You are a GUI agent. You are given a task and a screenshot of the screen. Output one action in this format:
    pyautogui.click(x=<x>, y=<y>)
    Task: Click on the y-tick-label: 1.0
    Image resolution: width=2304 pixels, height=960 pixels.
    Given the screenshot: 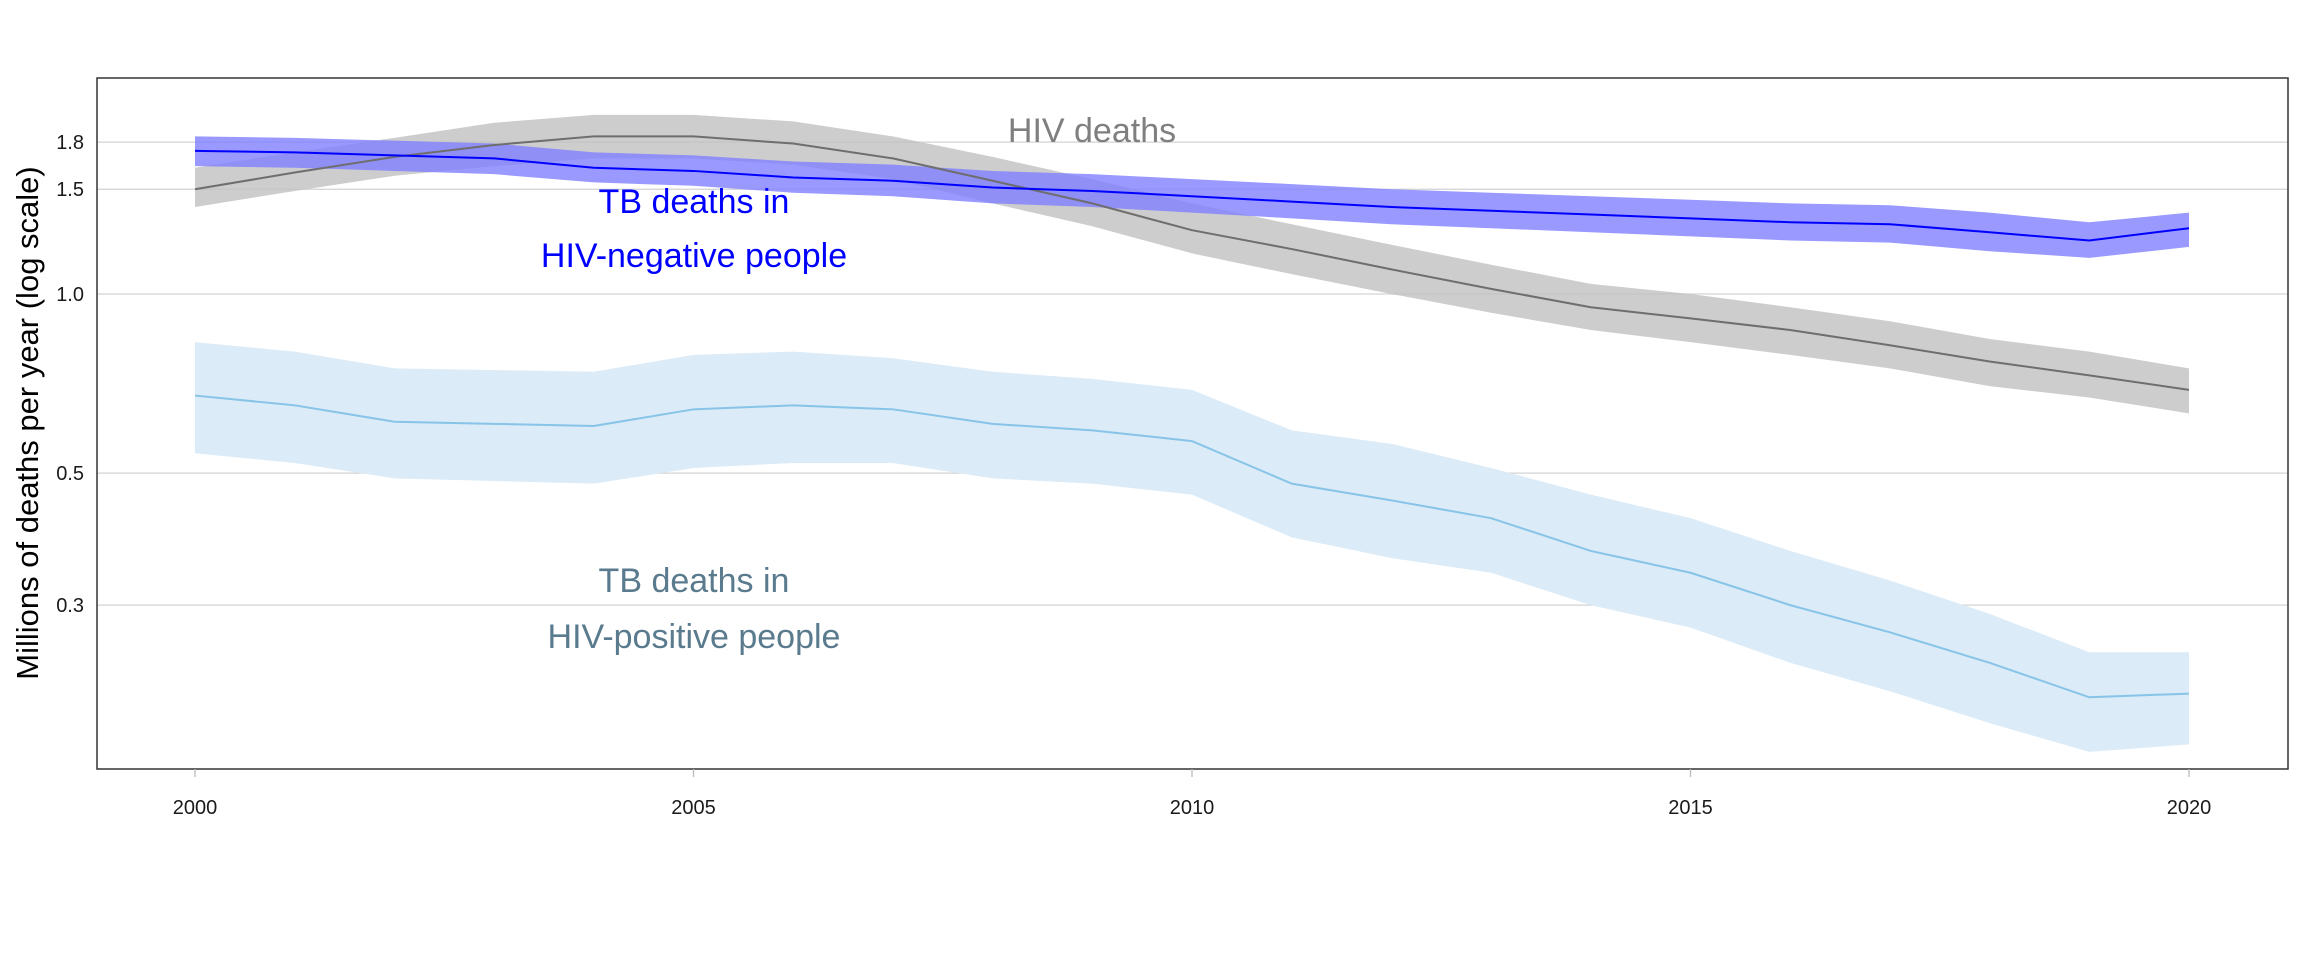 What is the action you would take?
    pyautogui.click(x=70, y=295)
    